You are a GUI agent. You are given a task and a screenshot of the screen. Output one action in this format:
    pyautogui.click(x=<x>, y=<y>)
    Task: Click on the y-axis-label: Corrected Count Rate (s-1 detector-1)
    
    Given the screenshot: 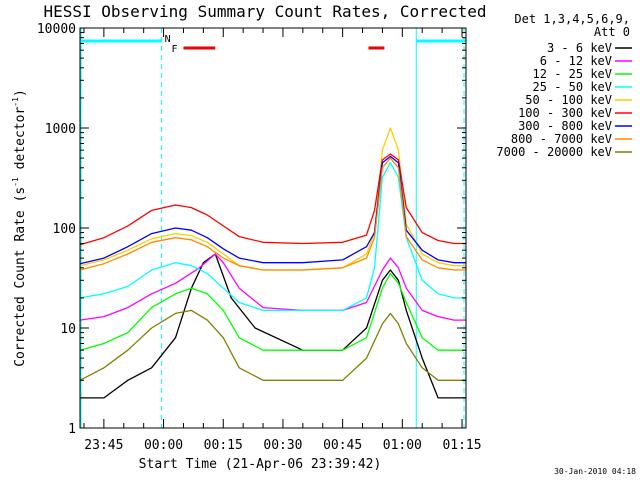 What is the action you would take?
    pyautogui.click(x=19, y=228)
    